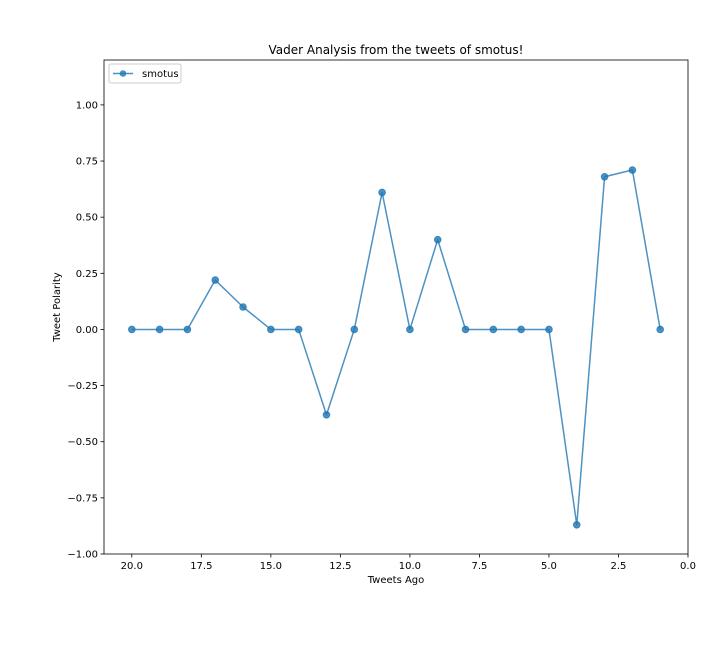 The image size is (720, 648). What do you see at coordinates (87, 105) in the screenshot?
I see `y-tick-label: 1.00` at bounding box center [87, 105].